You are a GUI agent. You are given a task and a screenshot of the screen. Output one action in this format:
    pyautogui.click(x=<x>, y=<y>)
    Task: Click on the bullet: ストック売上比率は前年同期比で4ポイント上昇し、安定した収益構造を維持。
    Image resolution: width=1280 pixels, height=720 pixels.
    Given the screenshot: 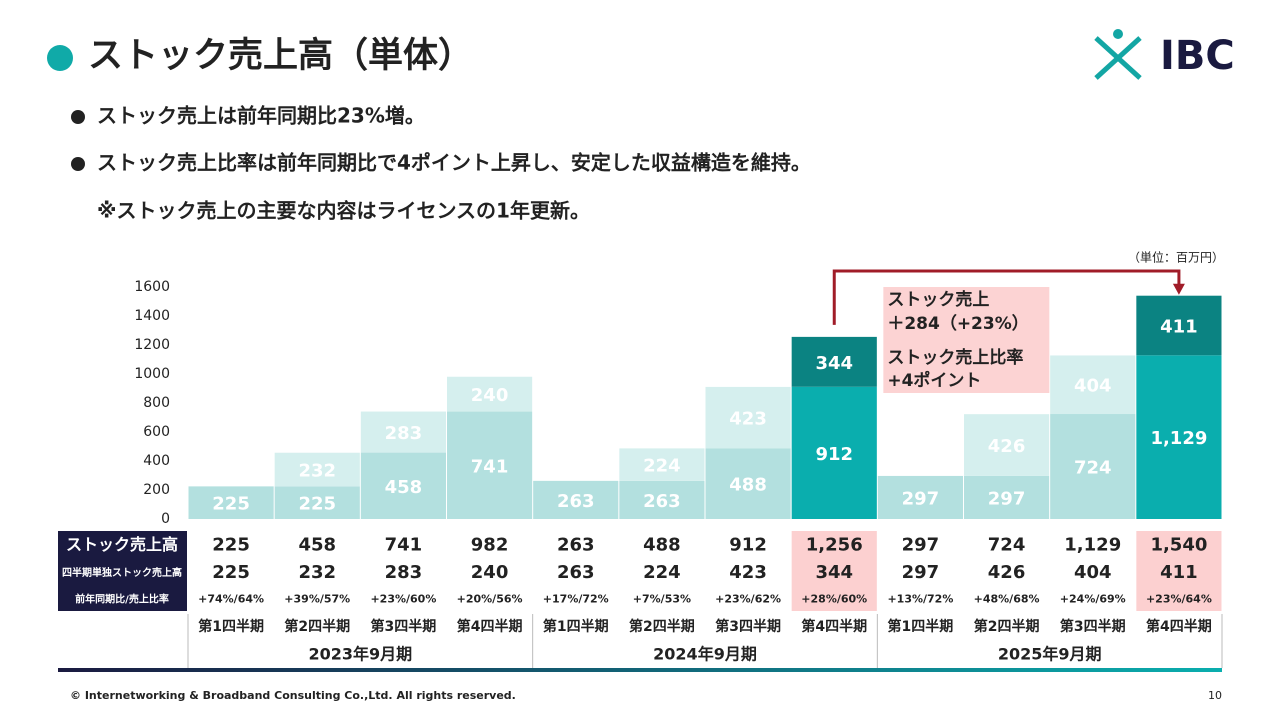 What is the action you would take?
    pyautogui.click(x=454, y=163)
    